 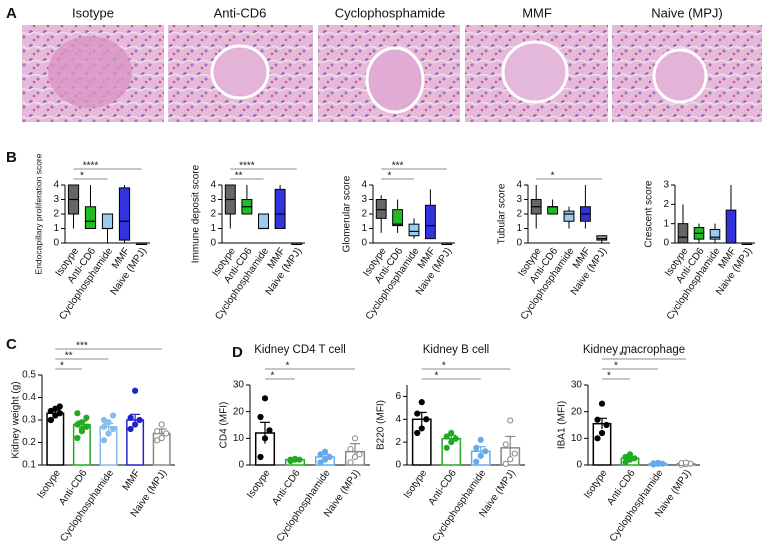 I want to click on y-axis-label: B220 (MFI), so click(x=381, y=425).